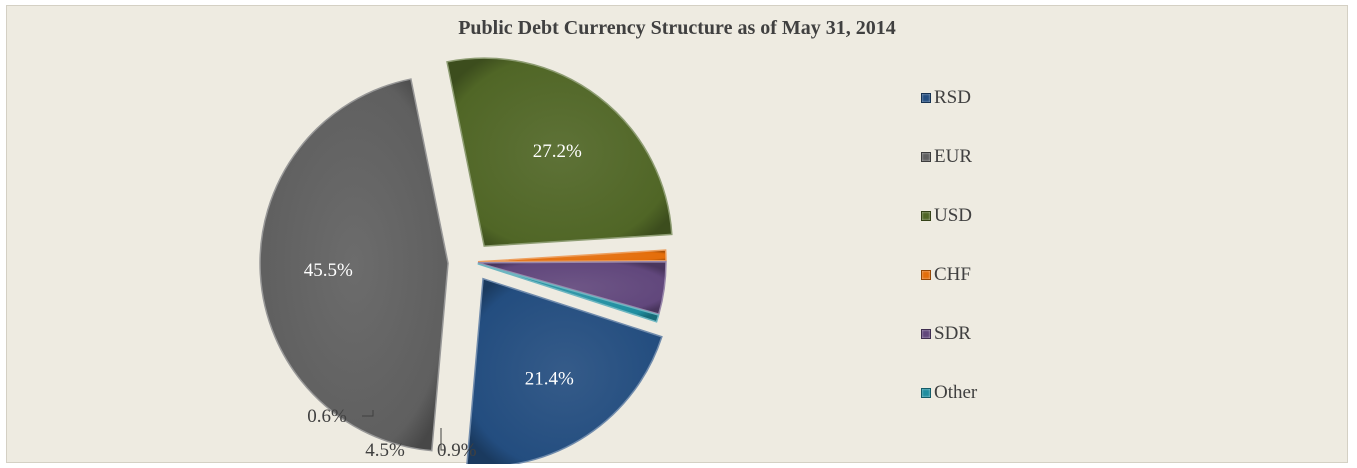 This screenshot has height=468, width=1357. I want to click on pie-slice-rsd, so click(564, 370).